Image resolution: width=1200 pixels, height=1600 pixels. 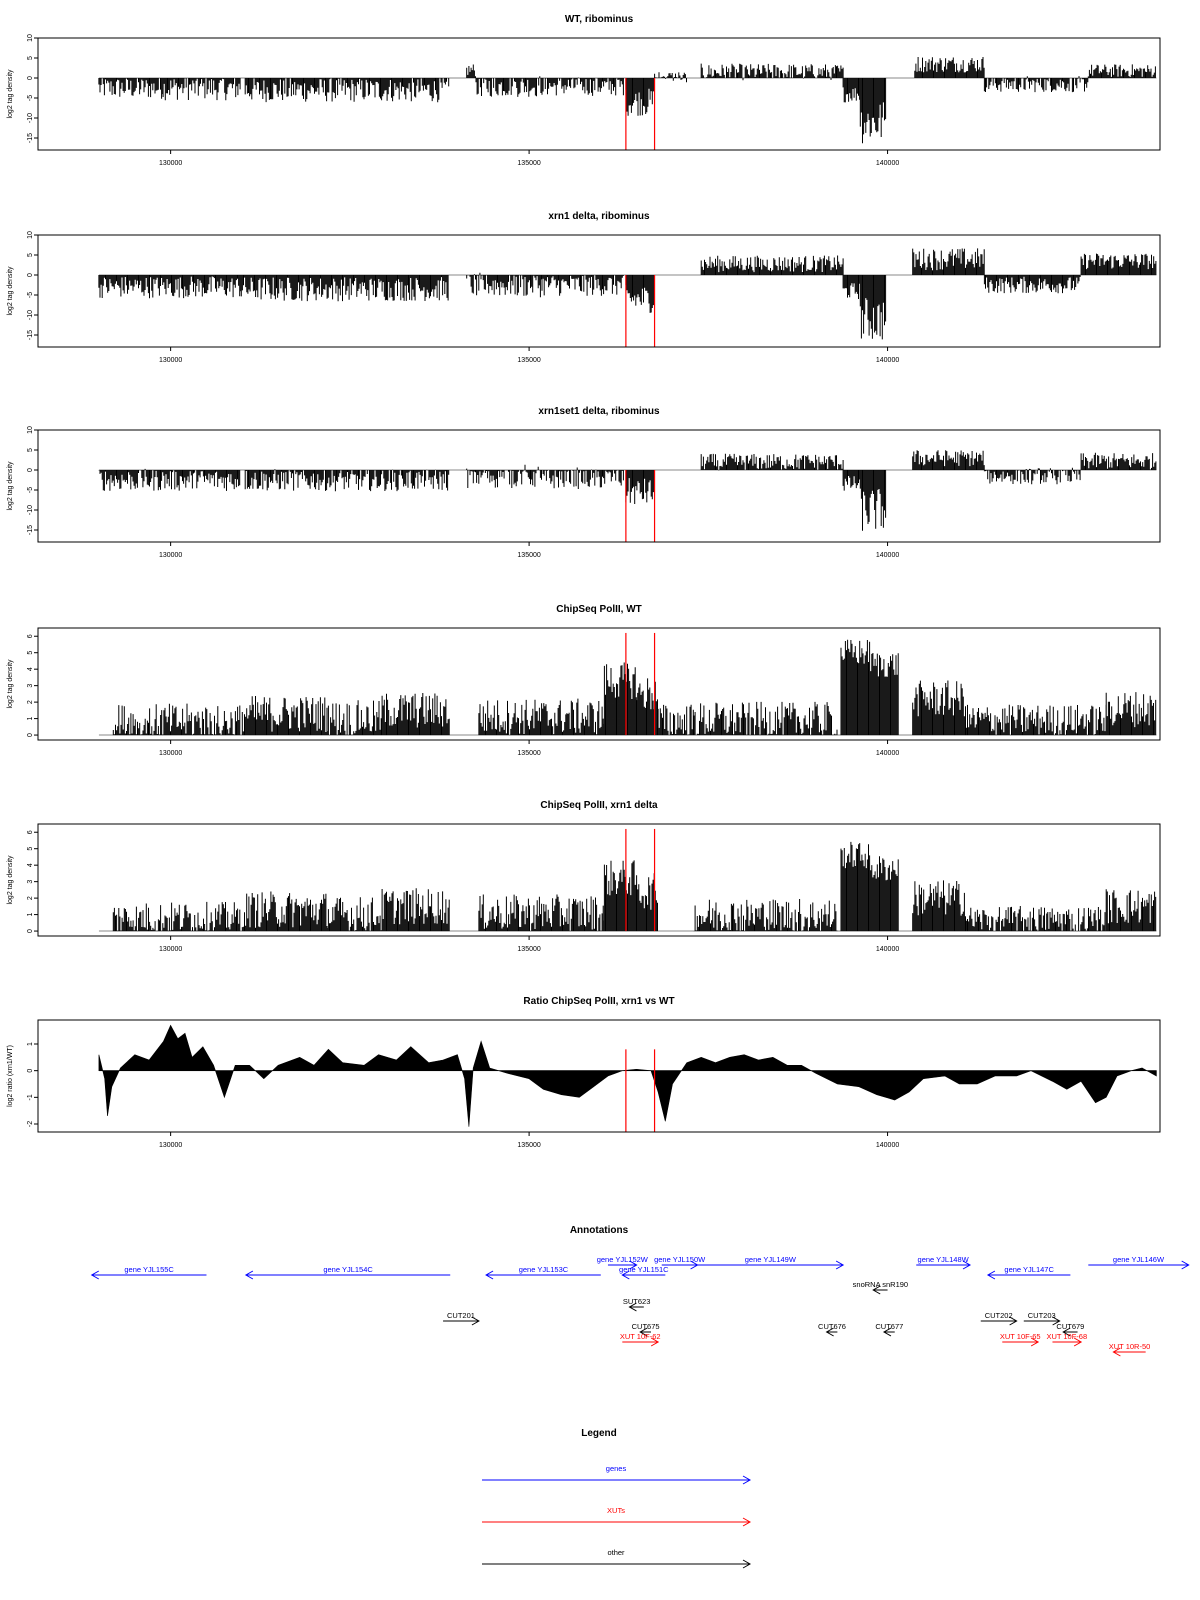 I want to click on panel-3-frame, so click(x=599, y=486).